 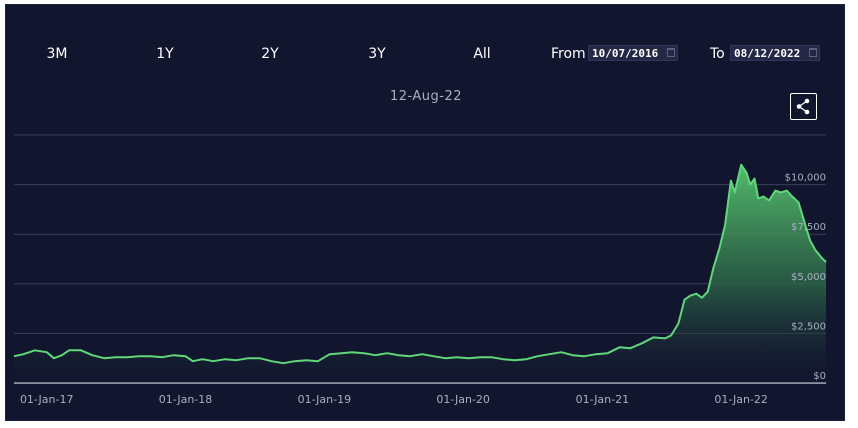 I want to click on from-date-input: 10/07/2016, so click(x=633, y=53).